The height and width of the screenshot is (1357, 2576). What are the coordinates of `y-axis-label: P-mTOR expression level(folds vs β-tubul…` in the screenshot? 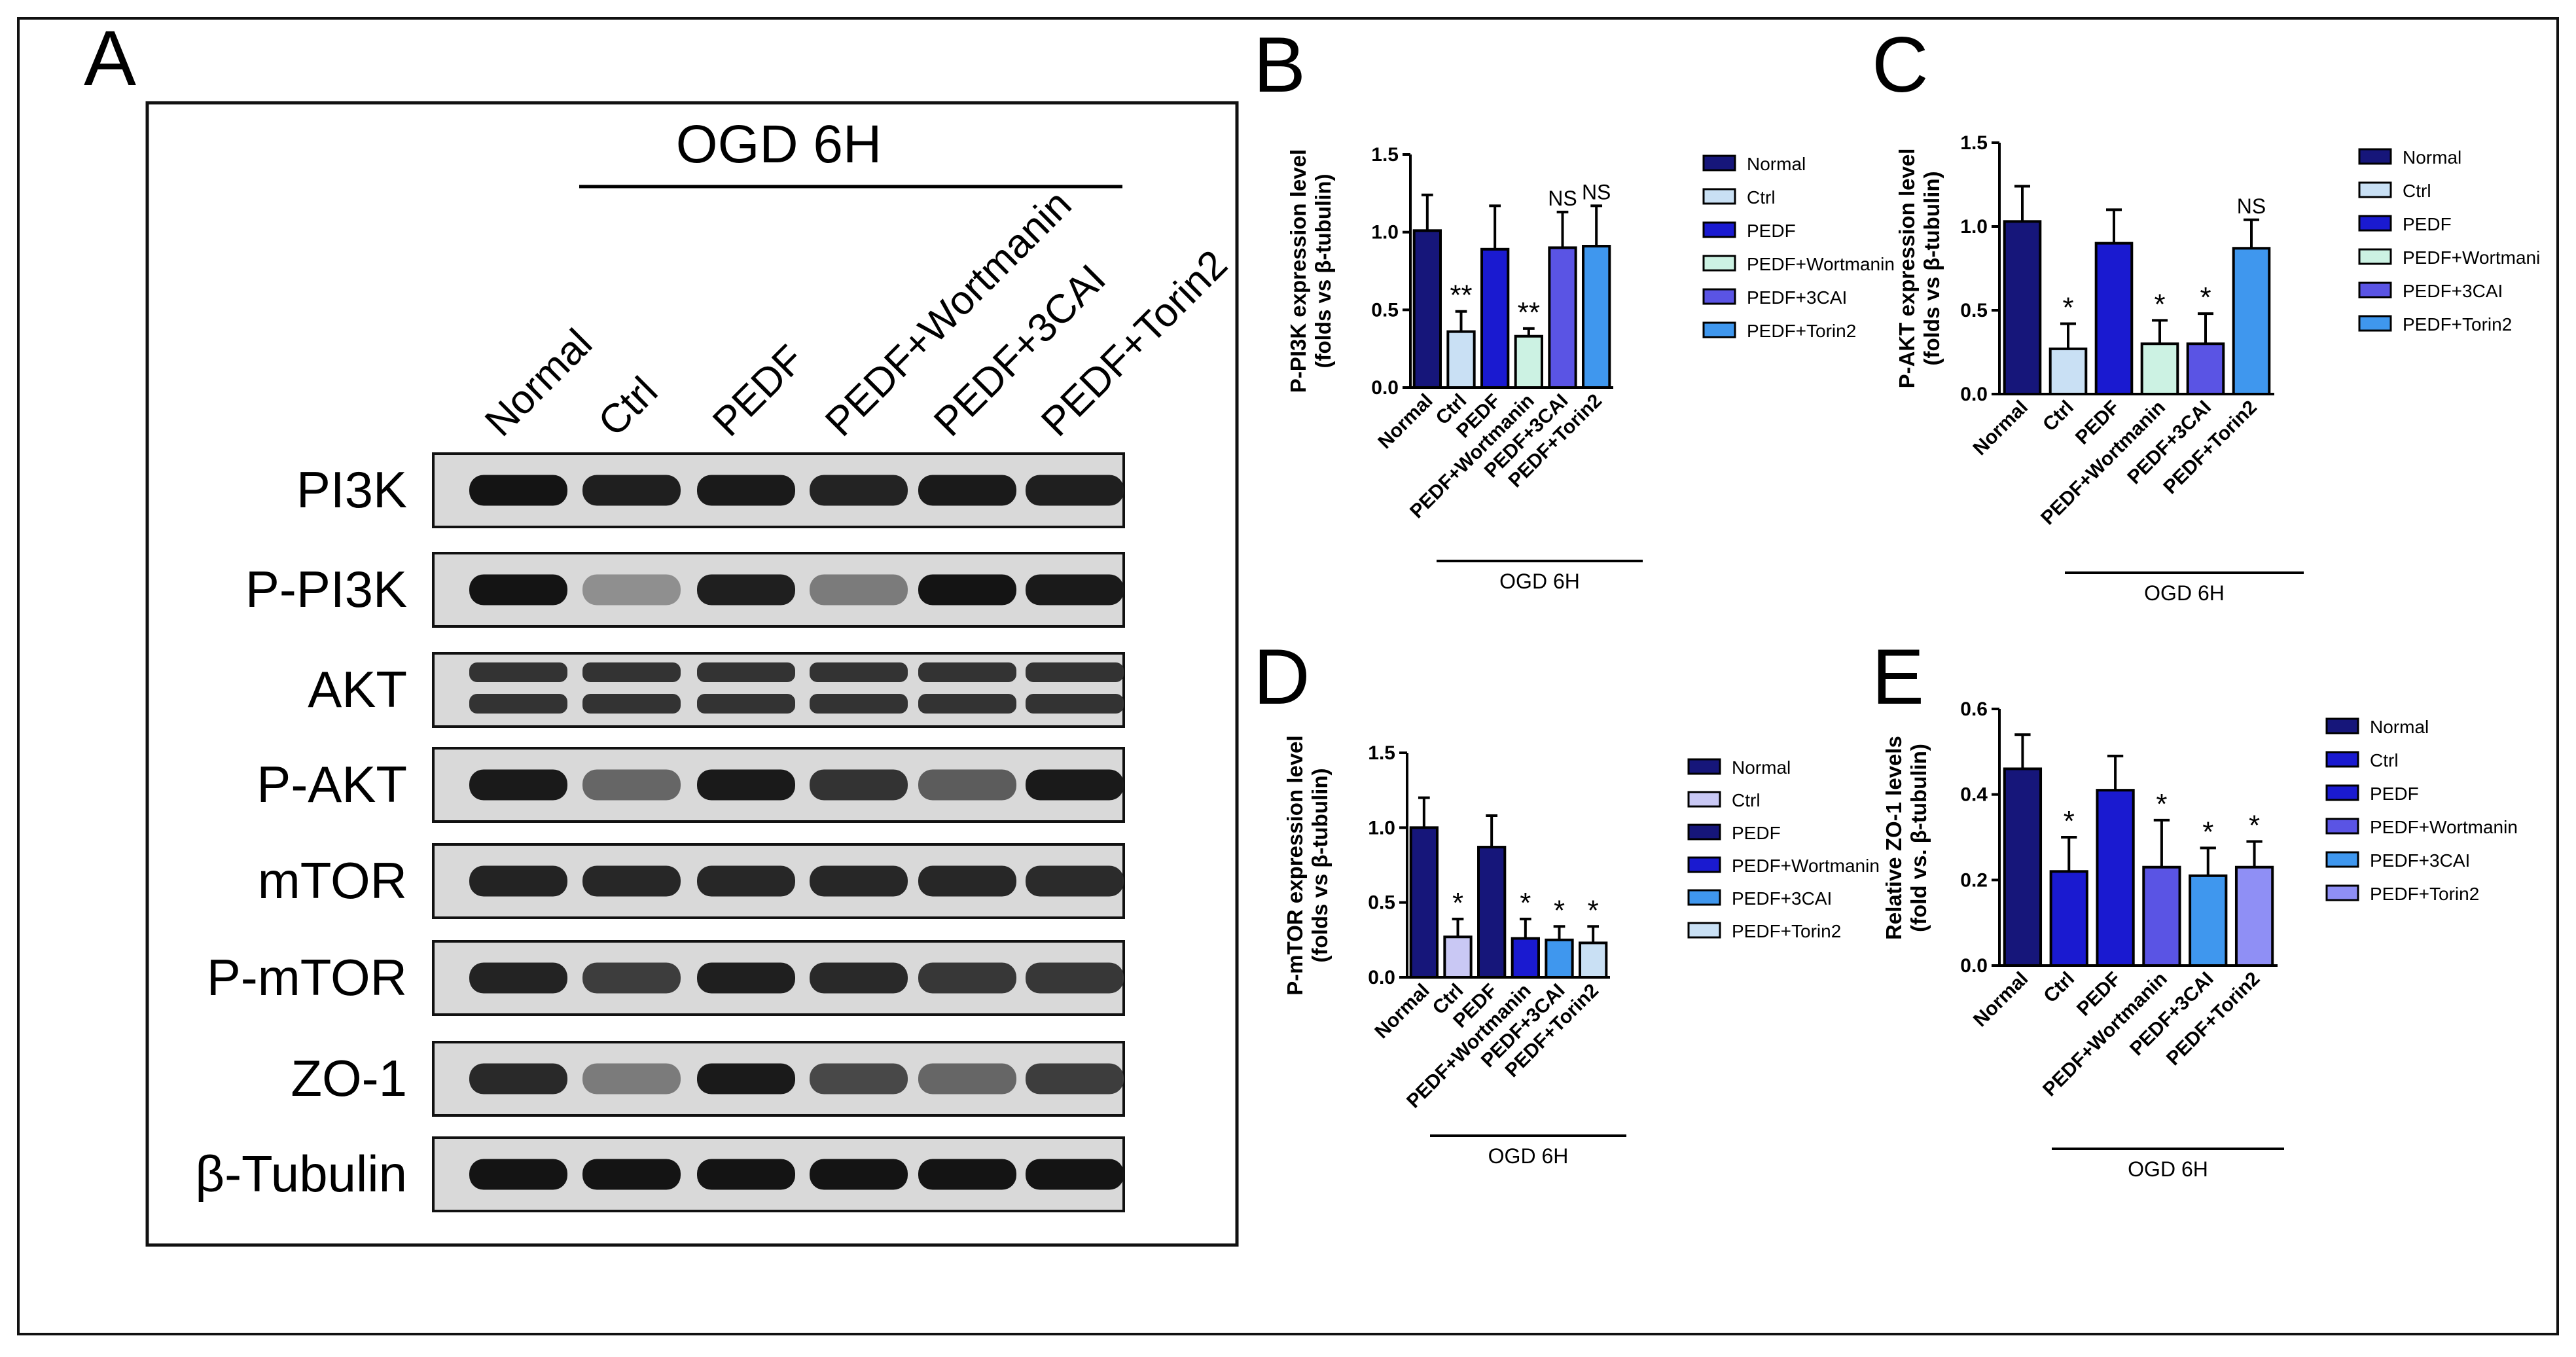 It's located at (1307, 865).